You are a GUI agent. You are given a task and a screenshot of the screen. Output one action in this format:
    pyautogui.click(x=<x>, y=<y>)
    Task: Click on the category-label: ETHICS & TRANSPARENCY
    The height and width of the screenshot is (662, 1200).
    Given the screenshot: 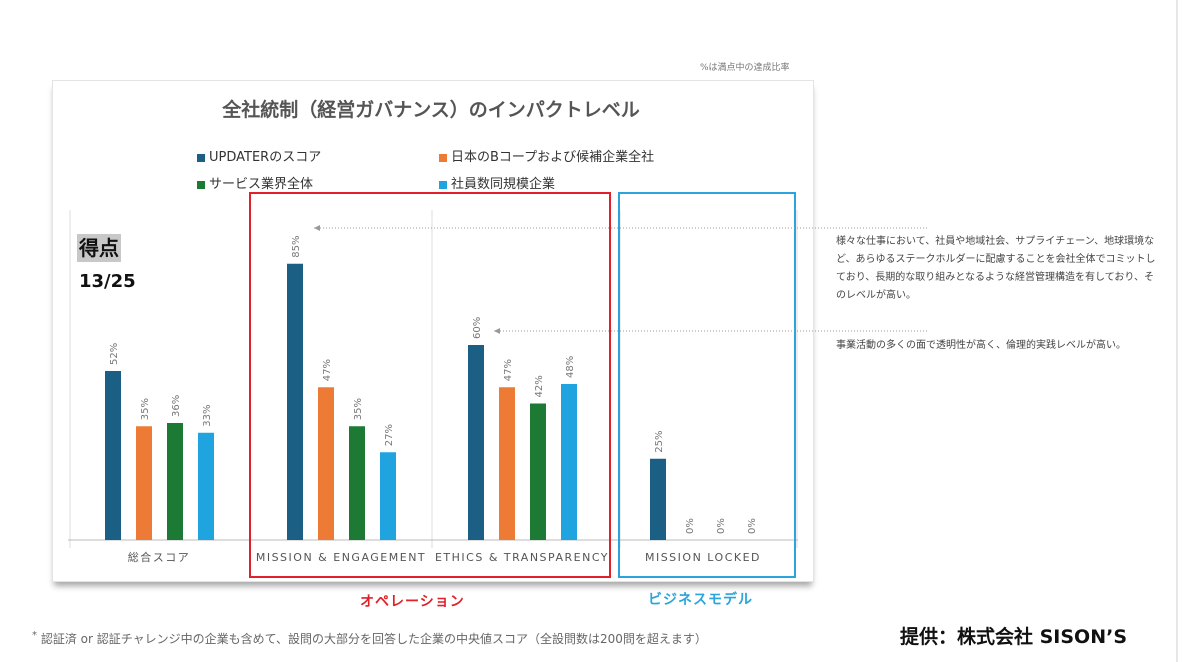 What is the action you would take?
    pyautogui.click(x=522, y=557)
    